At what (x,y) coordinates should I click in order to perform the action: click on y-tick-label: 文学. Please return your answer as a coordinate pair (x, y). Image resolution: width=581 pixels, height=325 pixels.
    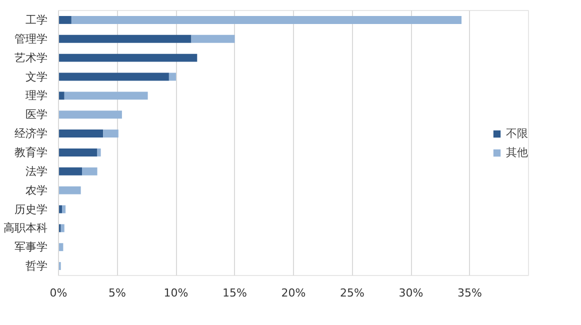
    Looking at the image, I should click on (37, 77).